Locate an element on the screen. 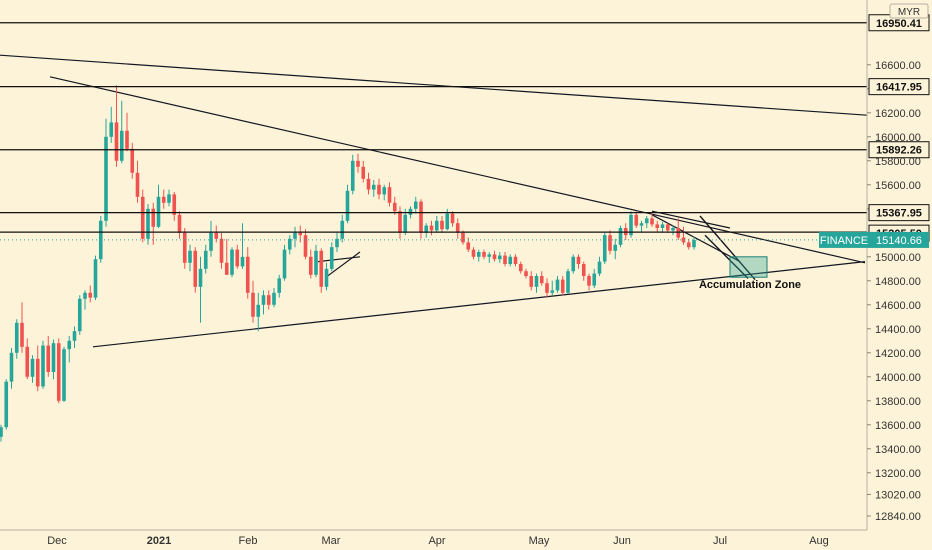  series-name-box is located at coordinates (844, 239).